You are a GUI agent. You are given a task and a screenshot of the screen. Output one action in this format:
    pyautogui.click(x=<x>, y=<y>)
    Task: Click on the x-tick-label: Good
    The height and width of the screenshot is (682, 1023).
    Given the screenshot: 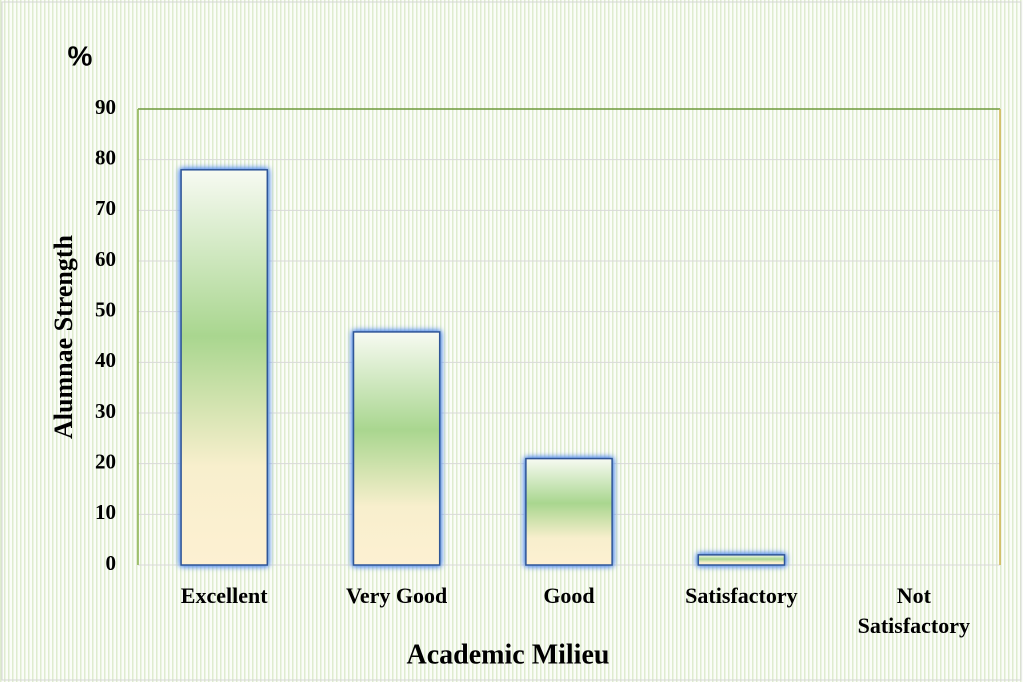 What is the action you would take?
    pyautogui.click(x=569, y=595)
    